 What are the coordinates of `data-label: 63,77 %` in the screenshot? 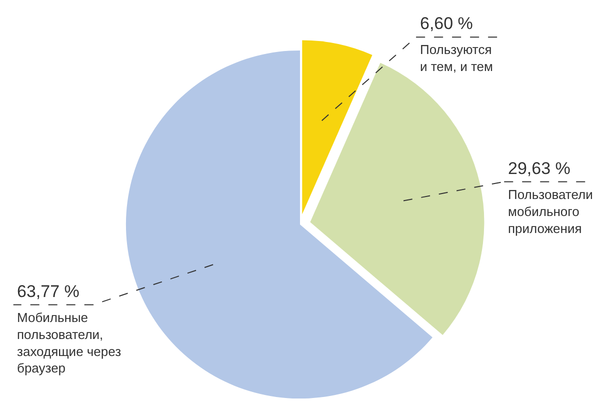 It's located at (48, 291).